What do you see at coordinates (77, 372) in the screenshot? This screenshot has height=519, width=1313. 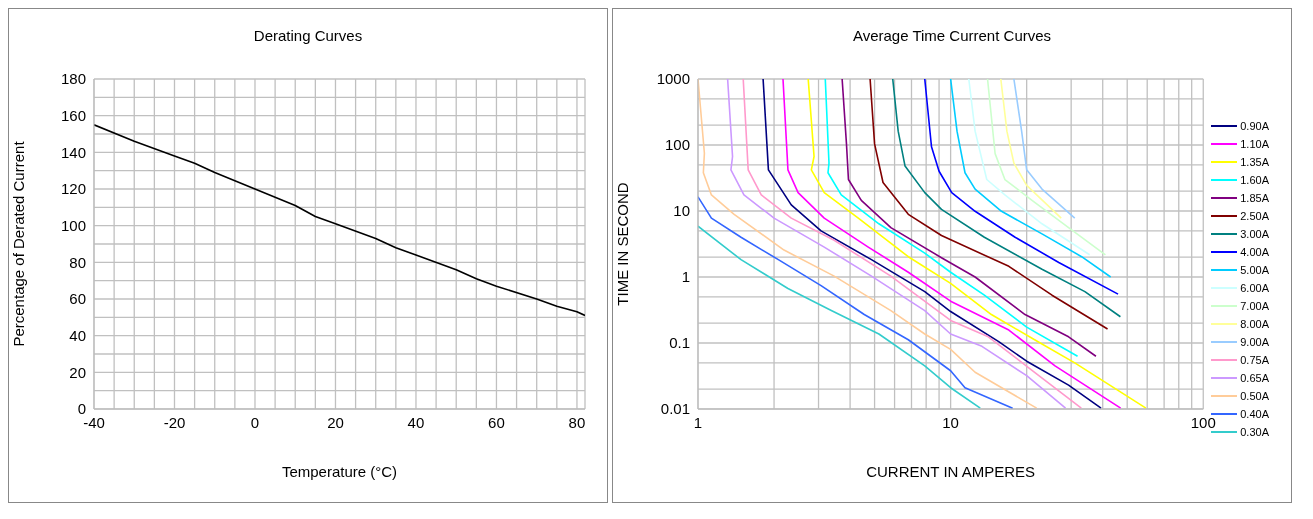 I see `y-tick-label: 20` at bounding box center [77, 372].